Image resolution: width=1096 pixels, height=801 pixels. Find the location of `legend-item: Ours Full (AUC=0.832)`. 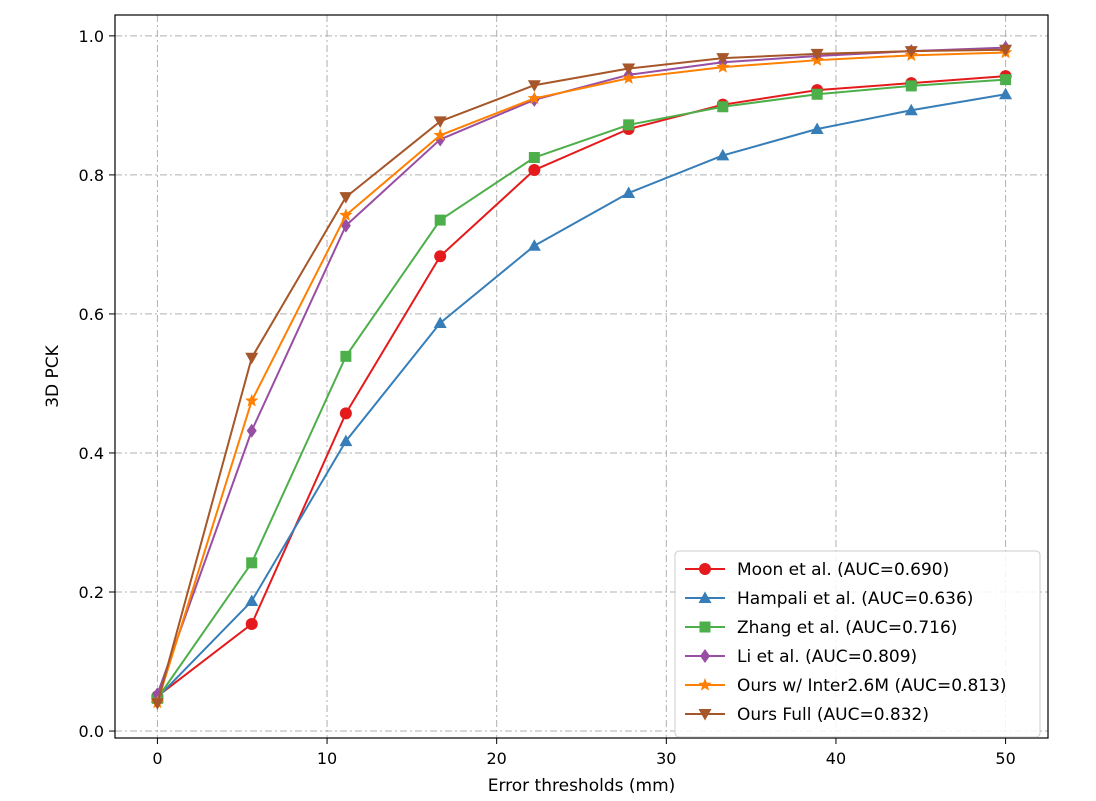

legend-item: Ours Full (AUC=0.832) is located at coordinates (807, 715).